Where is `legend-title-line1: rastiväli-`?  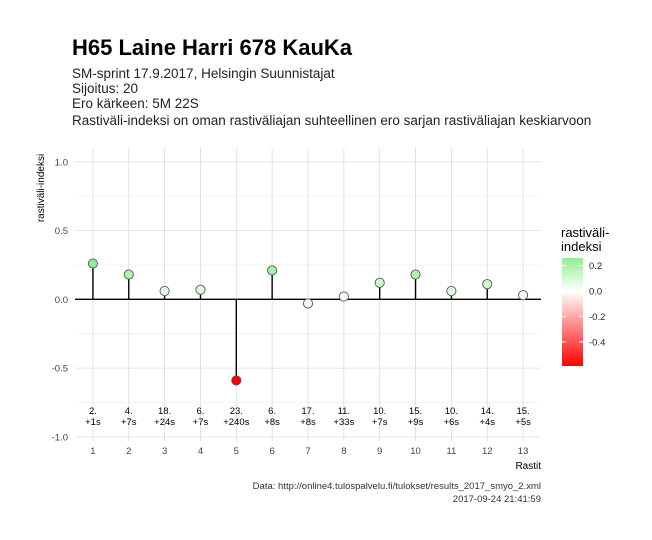 legend-title-line1: rastiväli- is located at coordinates (585, 232).